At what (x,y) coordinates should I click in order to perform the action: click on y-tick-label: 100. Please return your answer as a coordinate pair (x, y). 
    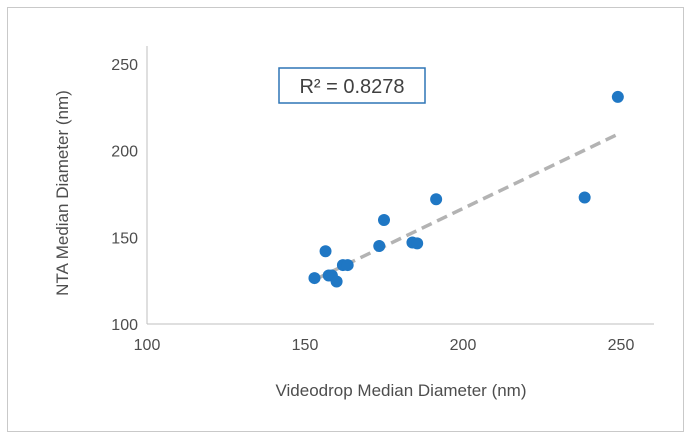
    Looking at the image, I should click on (124, 325).